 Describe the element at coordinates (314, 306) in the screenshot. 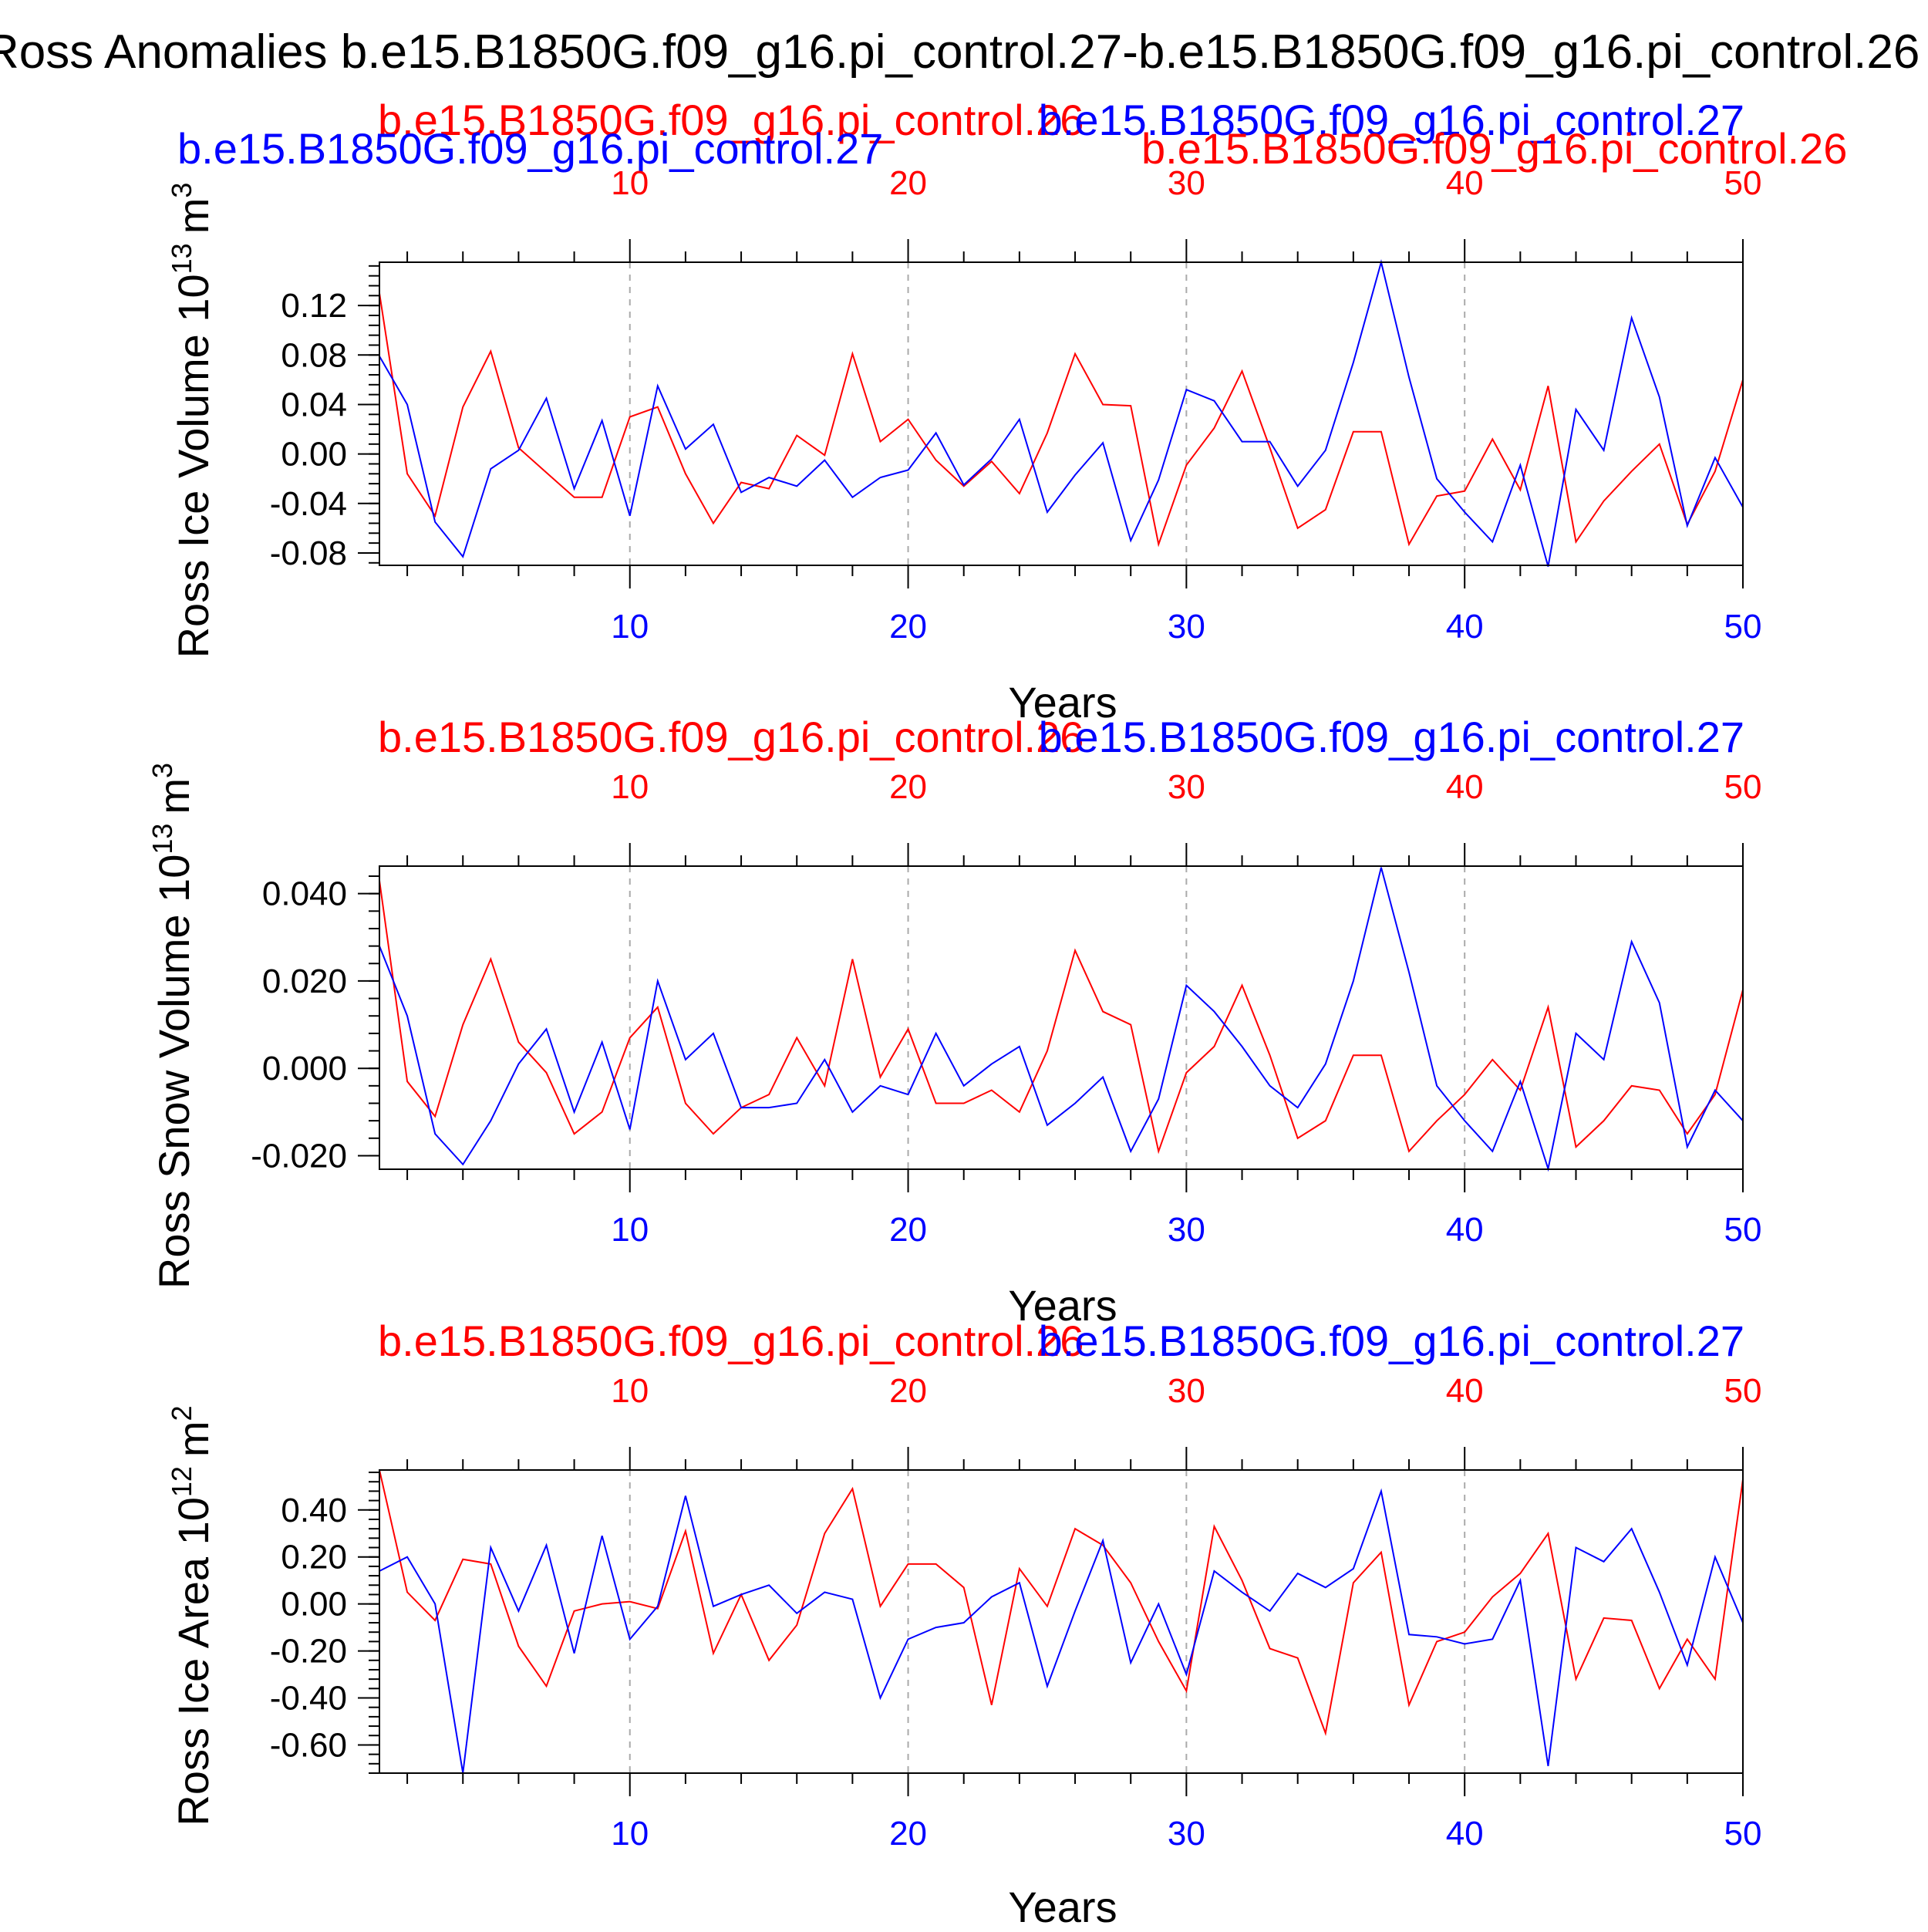

I see `panel-1-y-tick-label: 0.12` at that location.